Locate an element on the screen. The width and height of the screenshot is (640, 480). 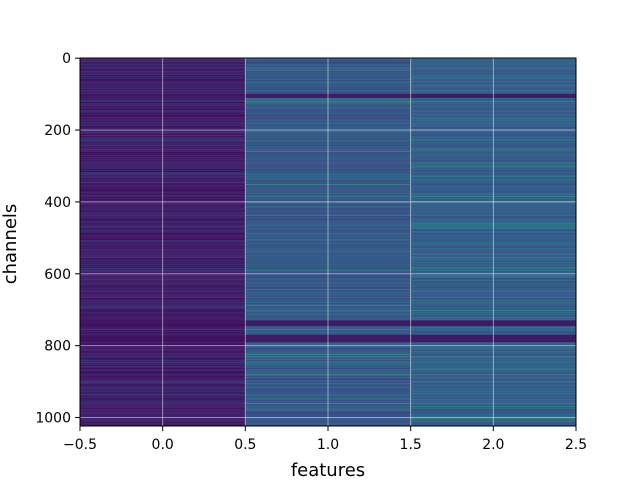
x-tick-label: 1.5 is located at coordinates (411, 445).